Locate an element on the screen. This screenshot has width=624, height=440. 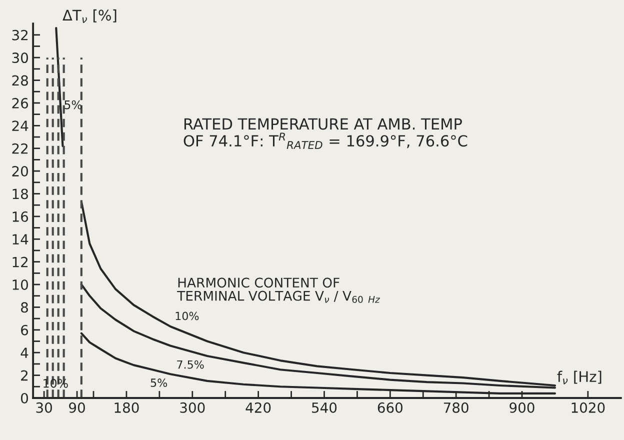
x-tick-label: 780 is located at coordinates (456, 407).